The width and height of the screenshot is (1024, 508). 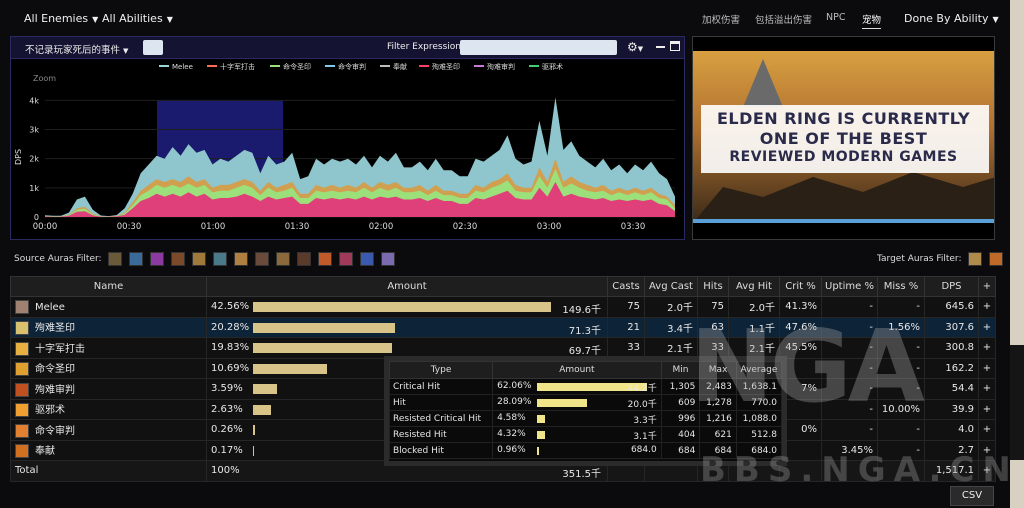 I want to click on csv-export-button: CSV, so click(x=972, y=496).